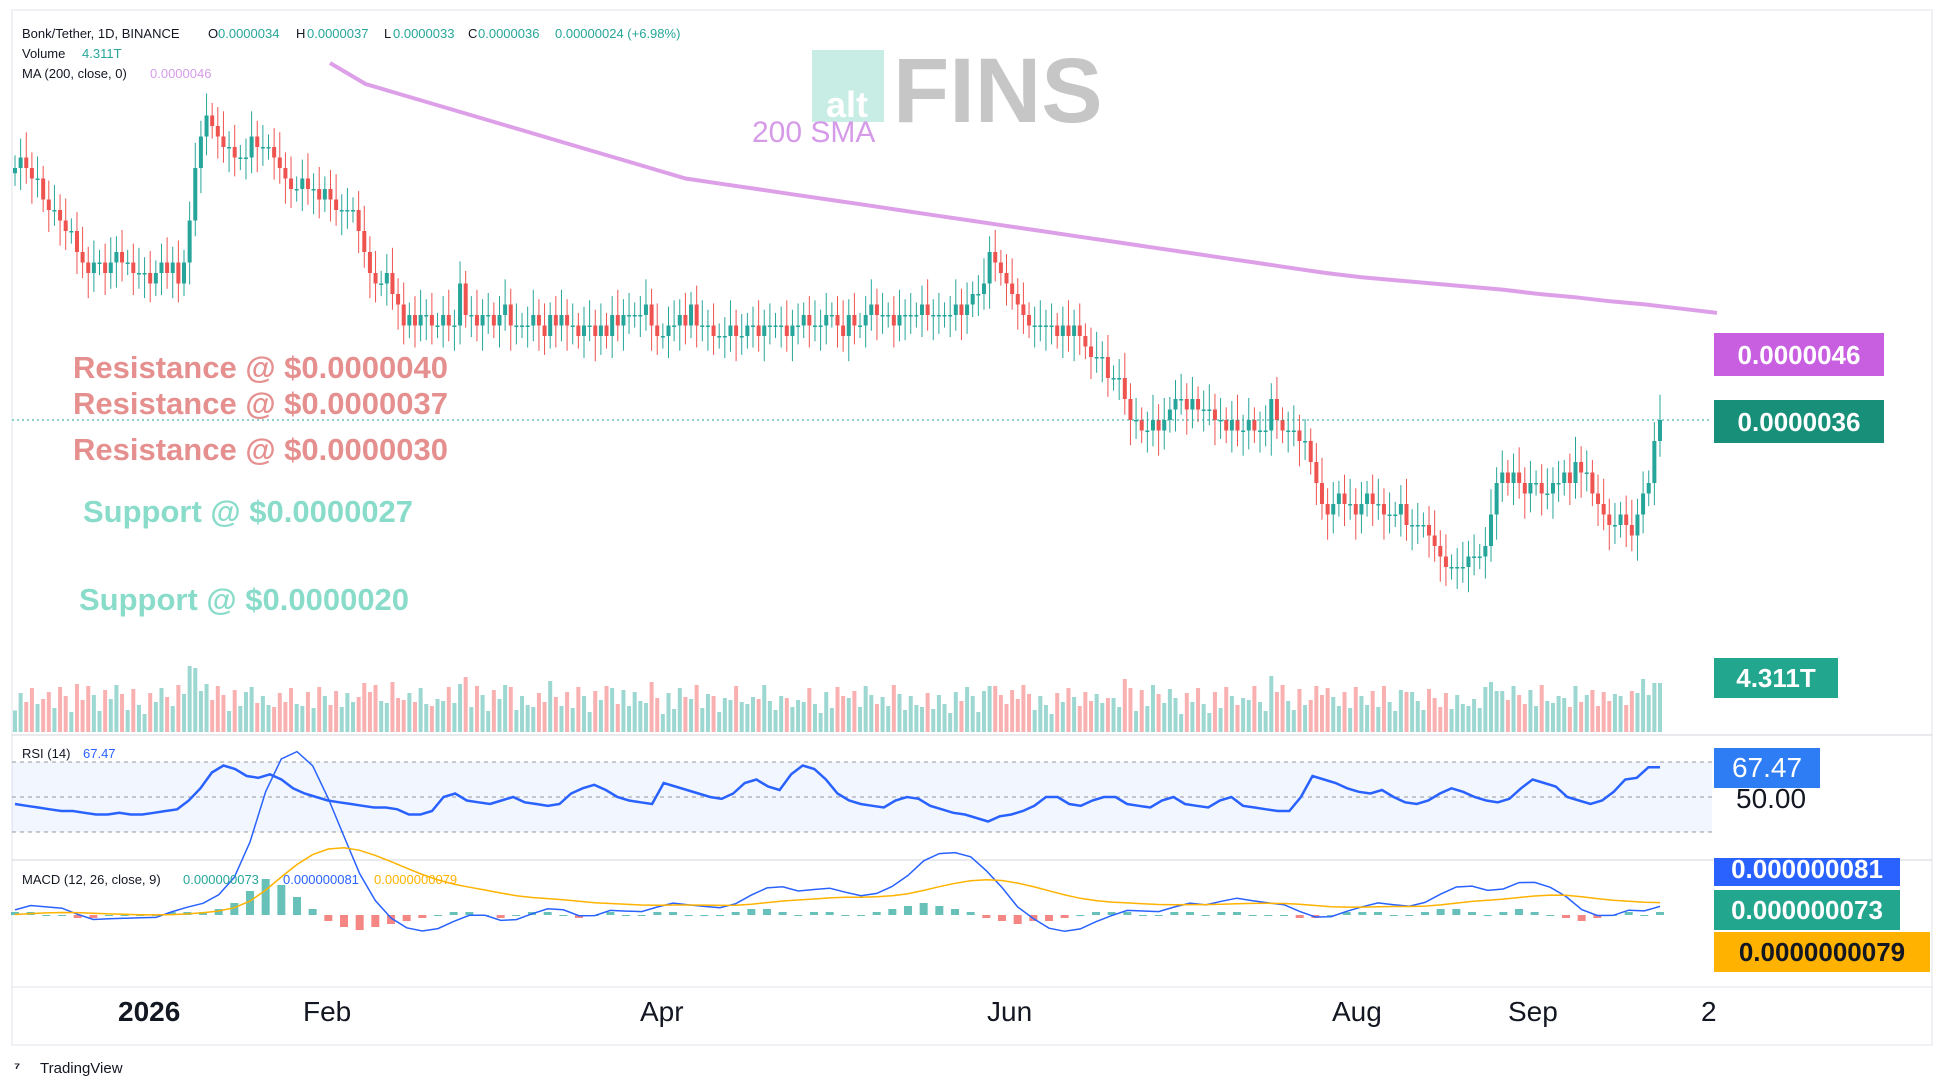  What do you see at coordinates (1822, 952) in the screenshot?
I see `macd-signal-tag` at bounding box center [1822, 952].